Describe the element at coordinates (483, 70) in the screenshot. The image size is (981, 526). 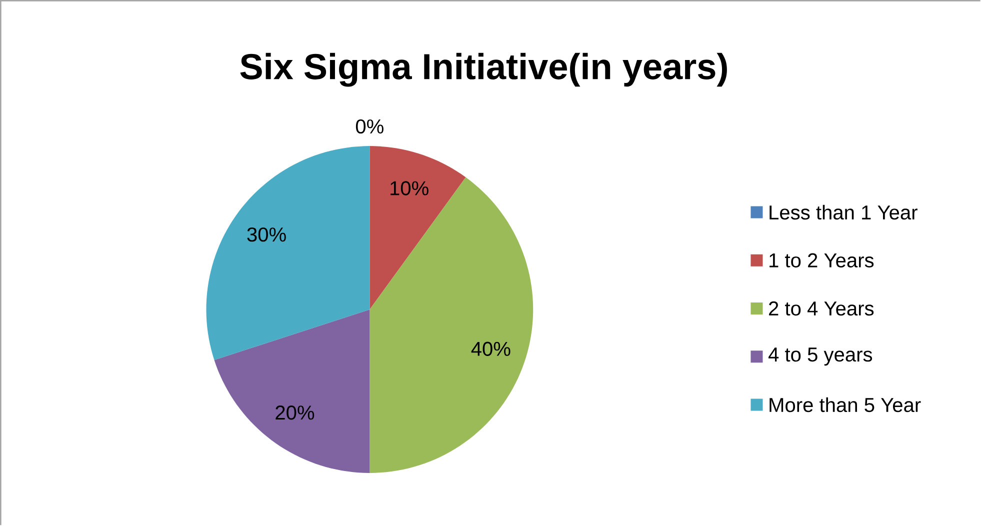
I see `chart-title: Six Sigma Initiative(in years)` at that location.